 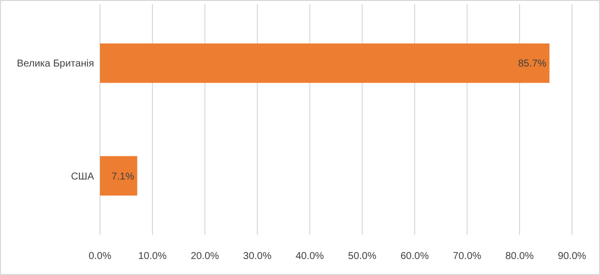 I want to click on x-tick-label: 80.0%, so click(x=519, y=256).